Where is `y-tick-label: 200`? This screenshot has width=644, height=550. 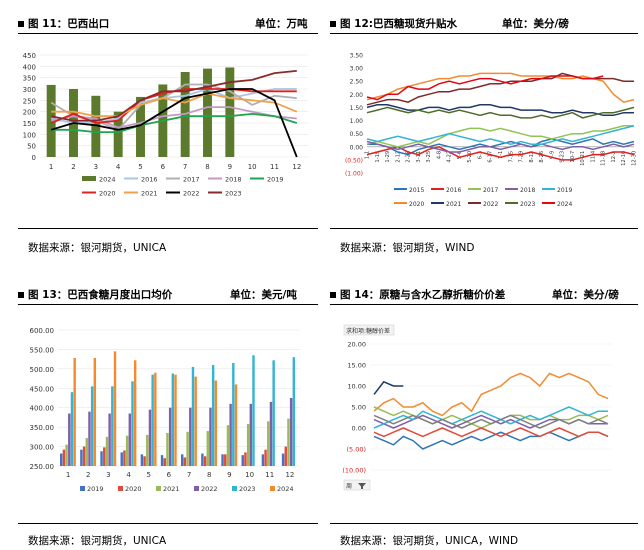
y-tick-label: 200 is located at coordinates (29, 113).